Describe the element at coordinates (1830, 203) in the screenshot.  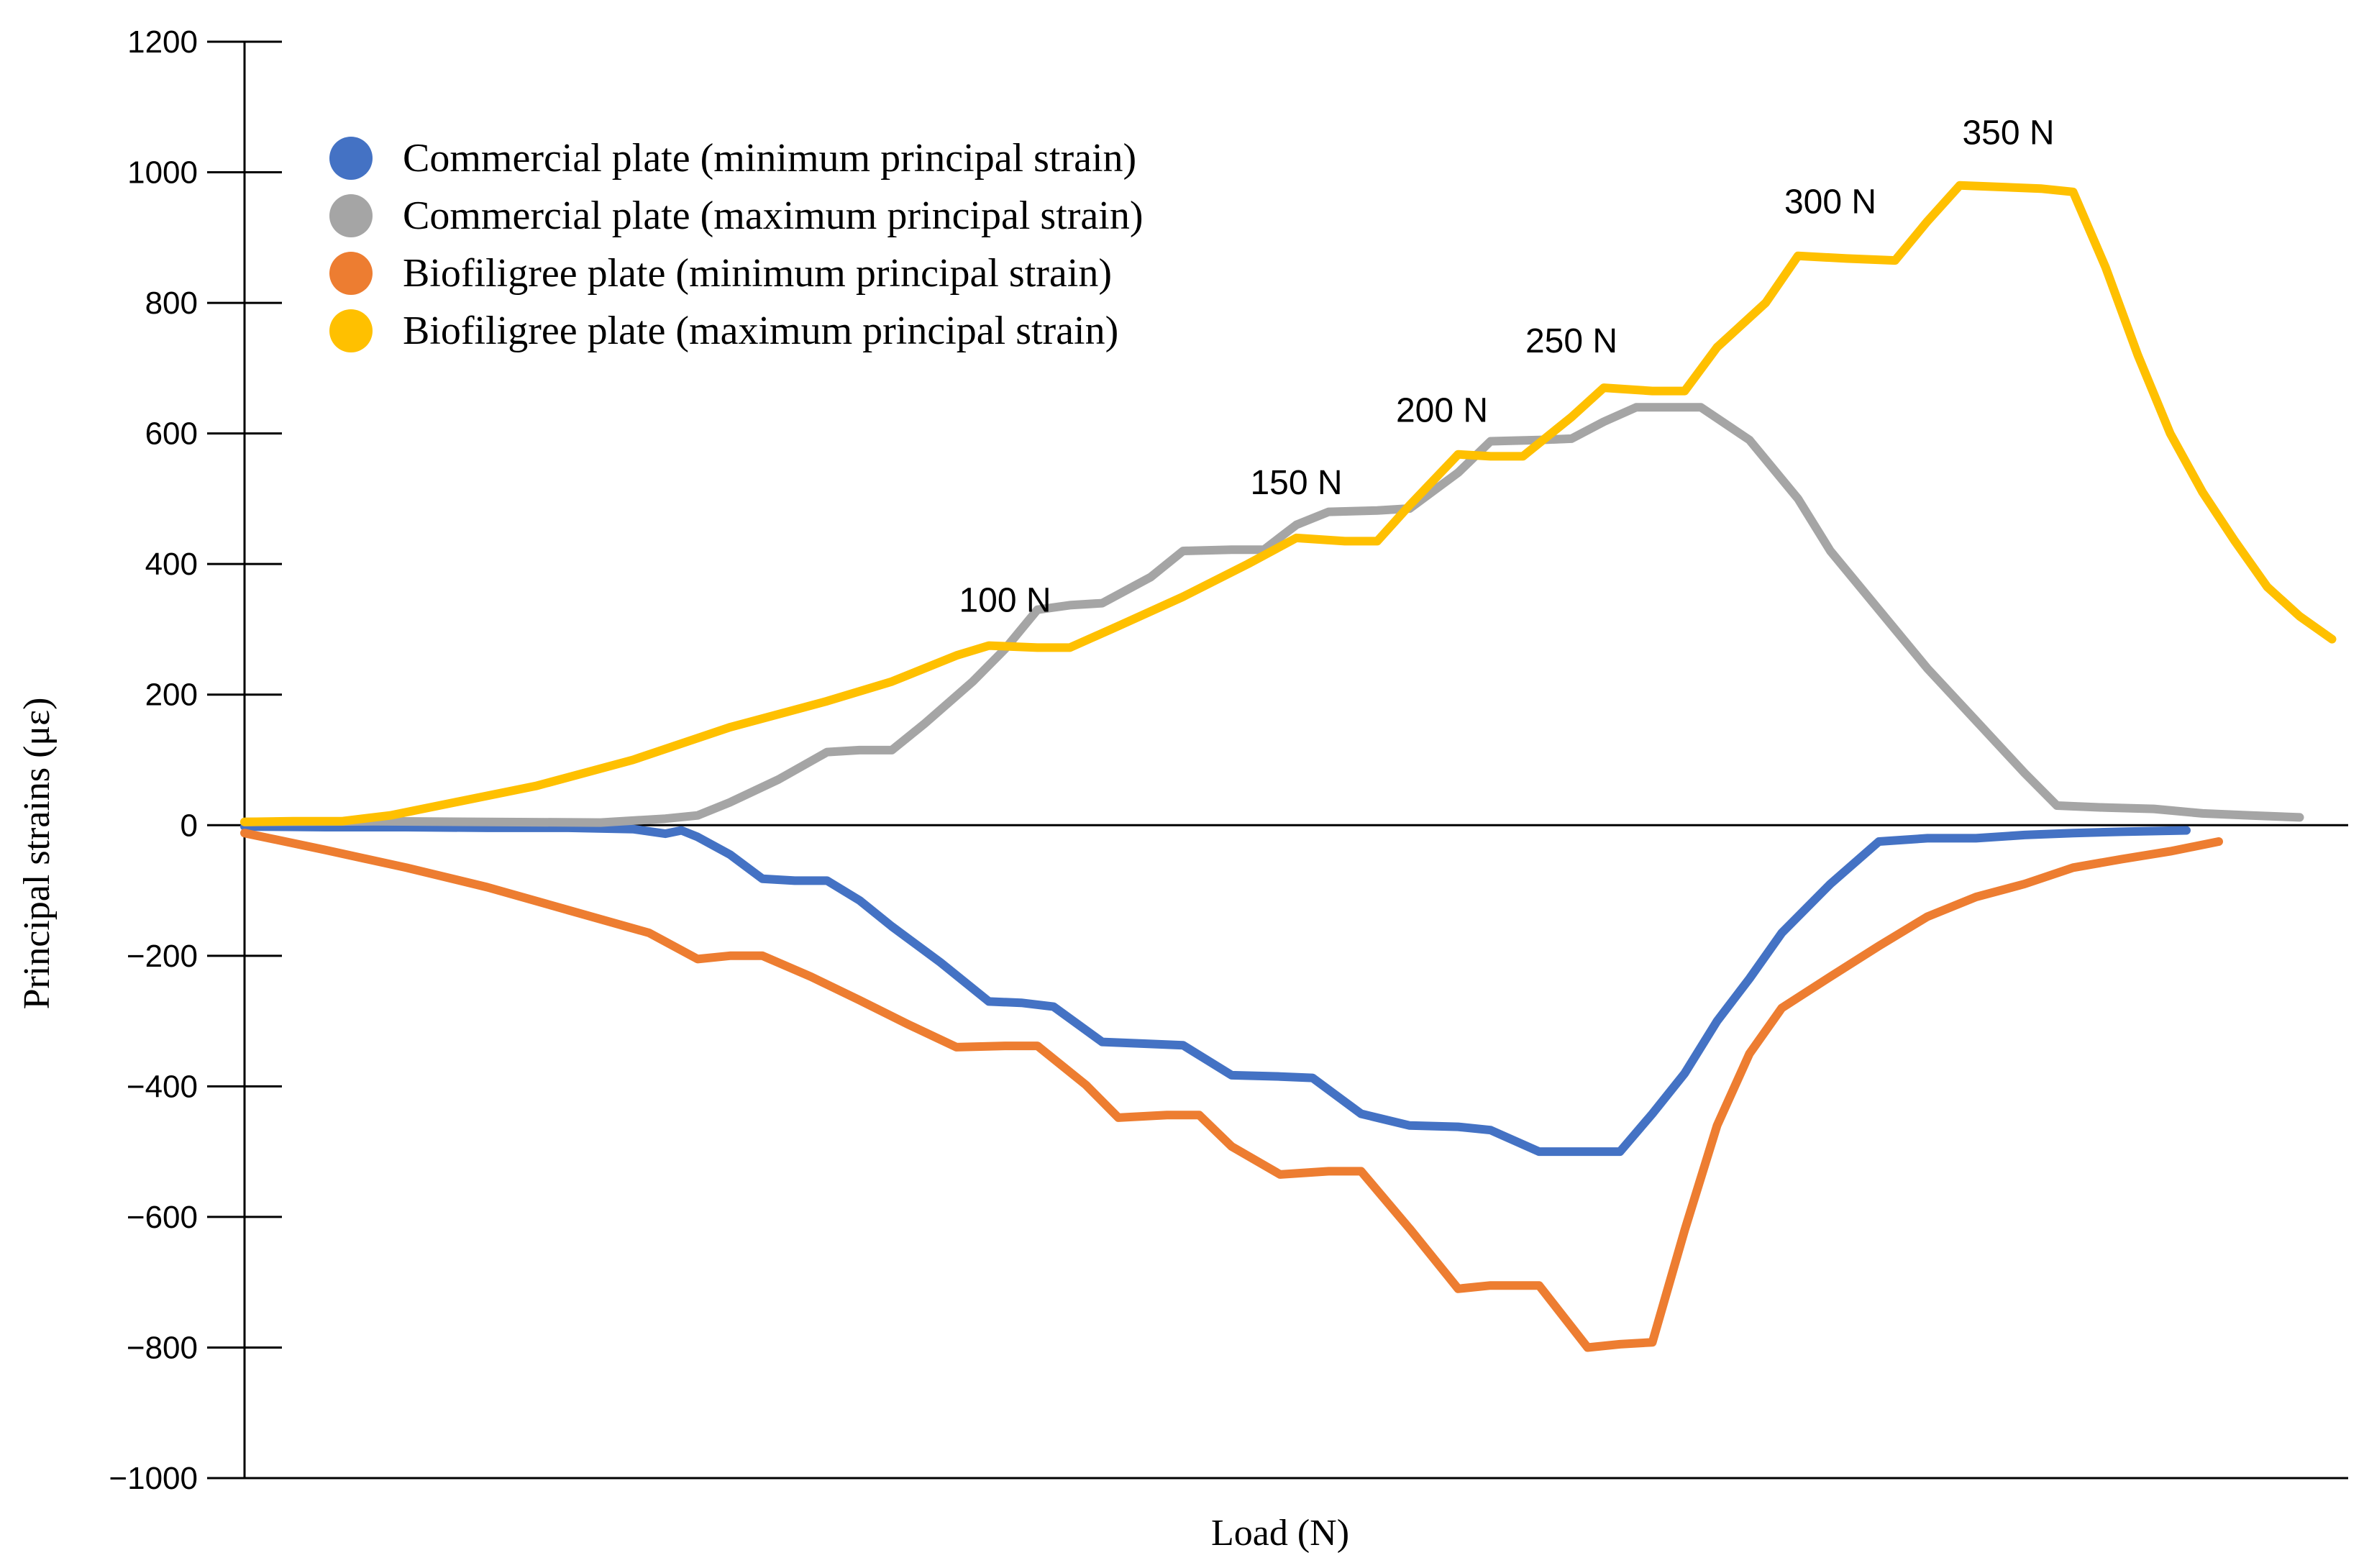
I see `load-annotation: 300 N` at that location.